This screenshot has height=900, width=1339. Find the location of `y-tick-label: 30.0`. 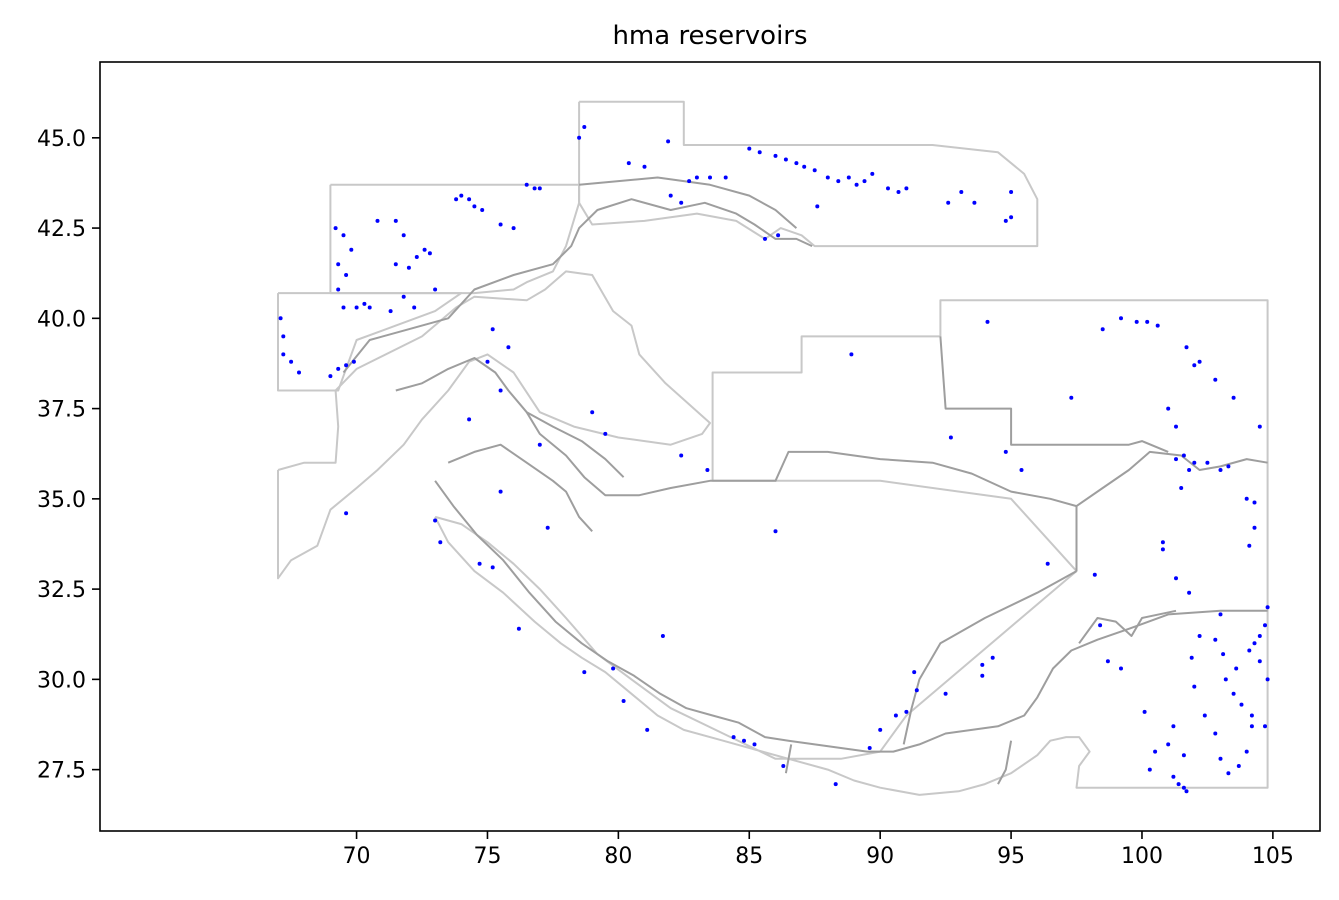

y-tick-label: 30.0 is located at coordinates (61, 680).